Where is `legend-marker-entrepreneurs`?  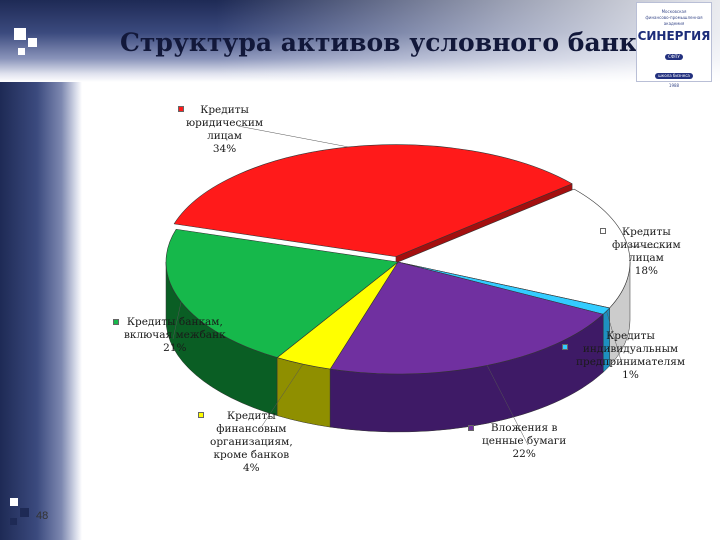 legend-marker-entrepreneurs is located at coordinates (565, 347).